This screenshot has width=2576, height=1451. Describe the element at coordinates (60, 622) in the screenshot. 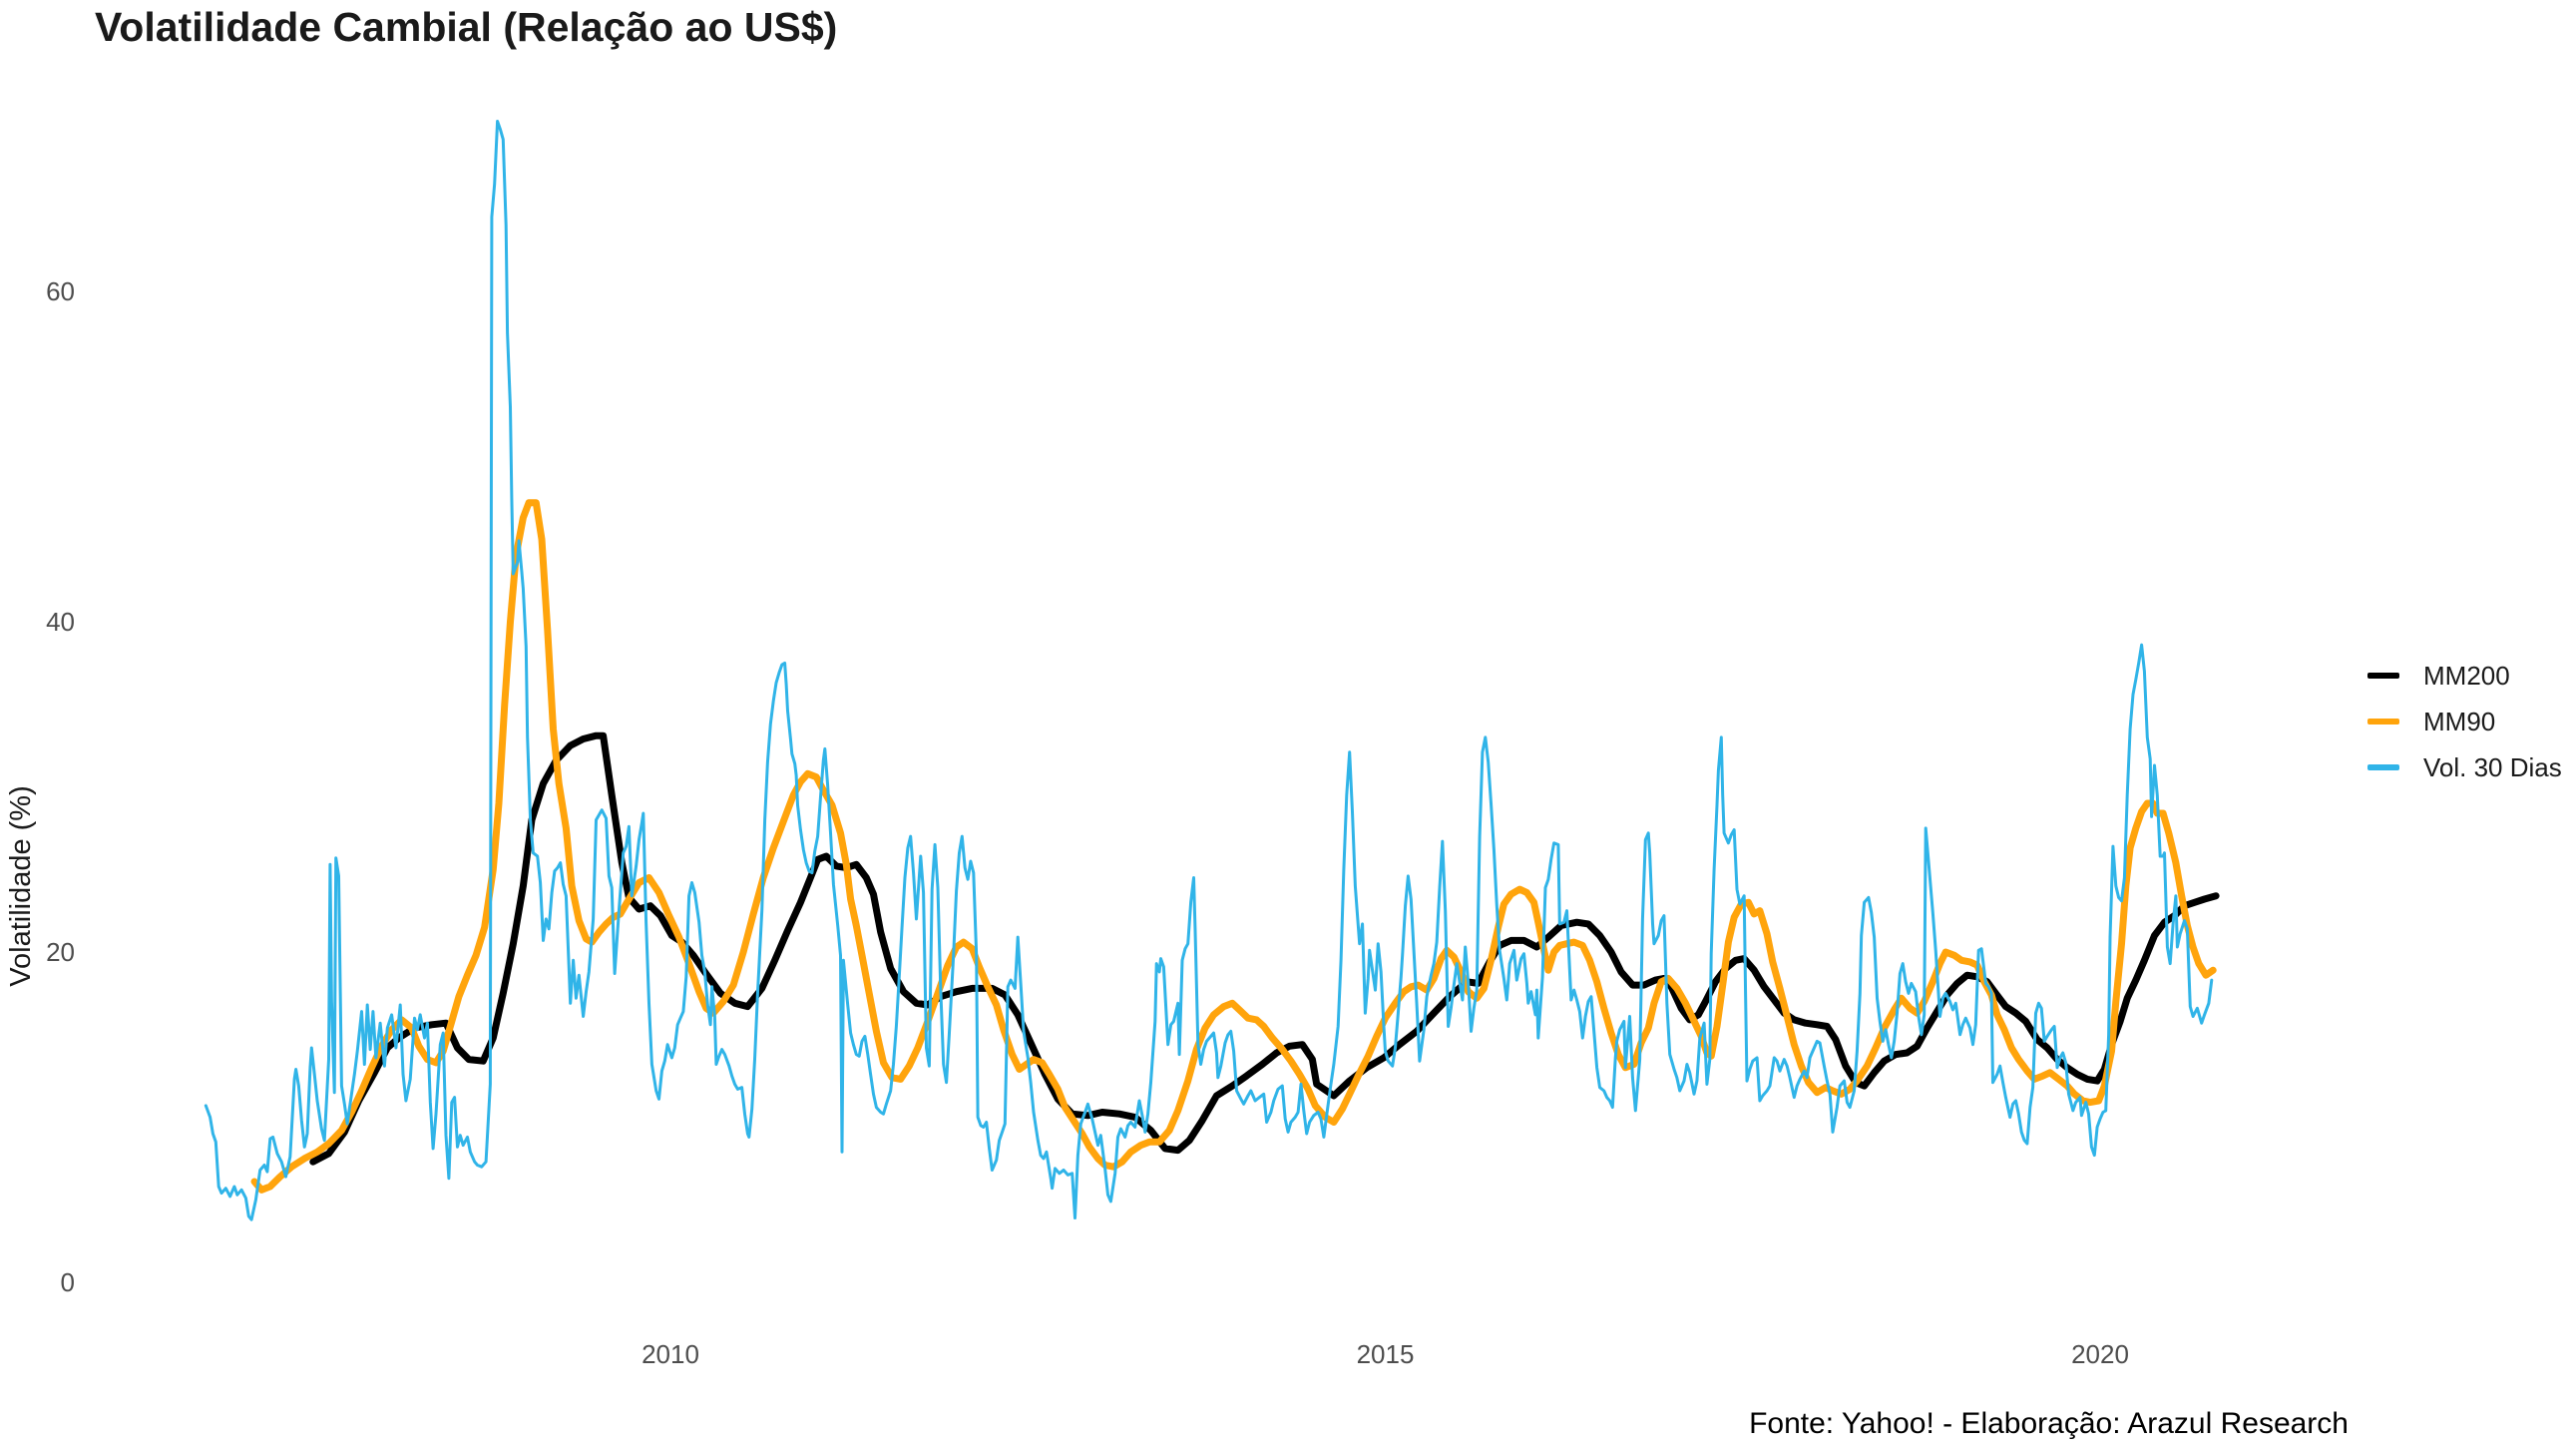

I see `y-axis-tick-label: 40` at that location.